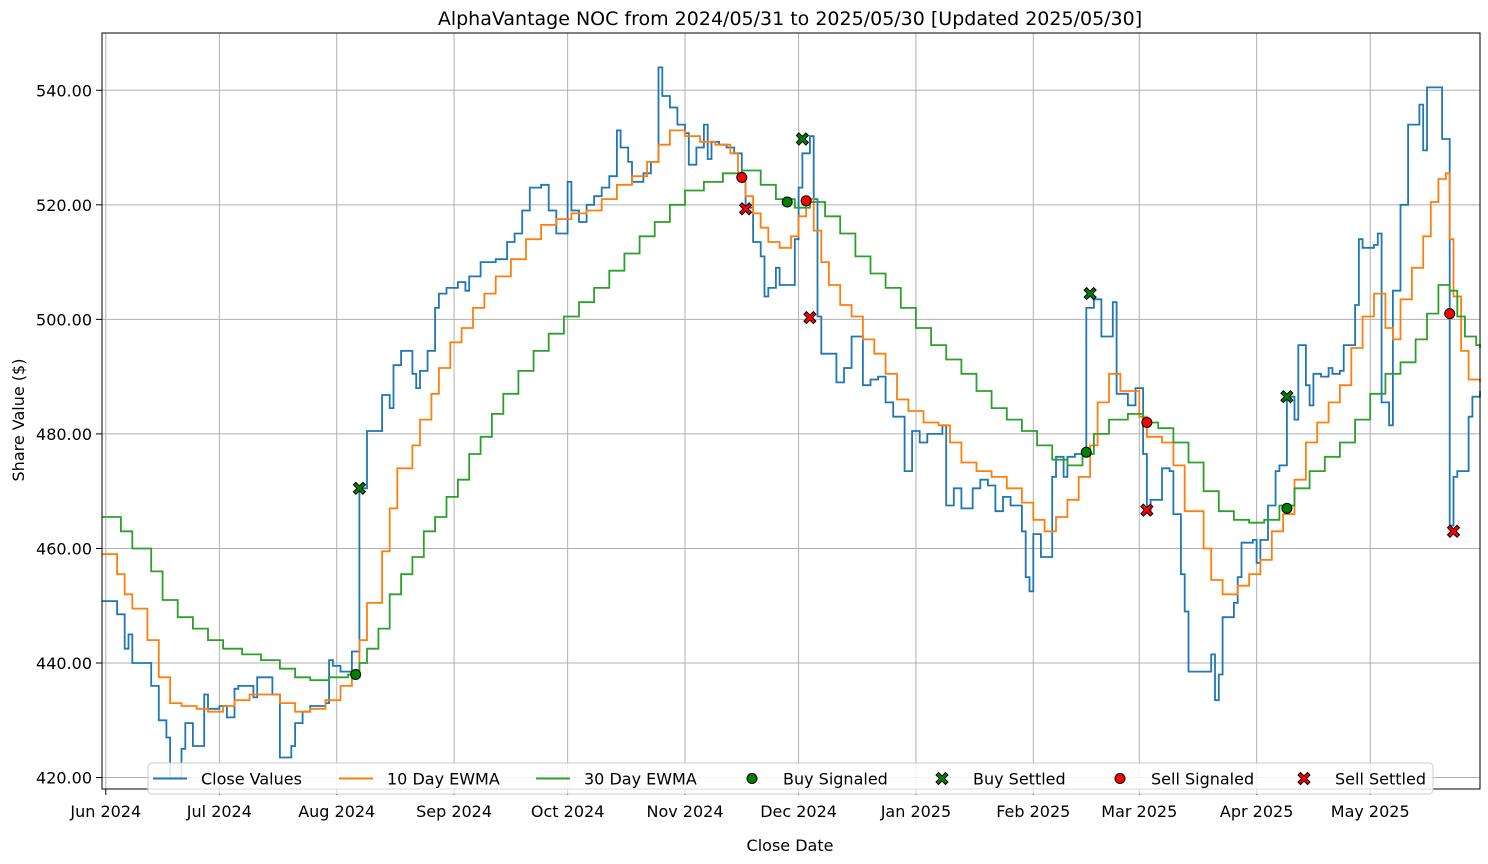  I want to click on legend-entry: Sell Signaled, so click(1184, 779).